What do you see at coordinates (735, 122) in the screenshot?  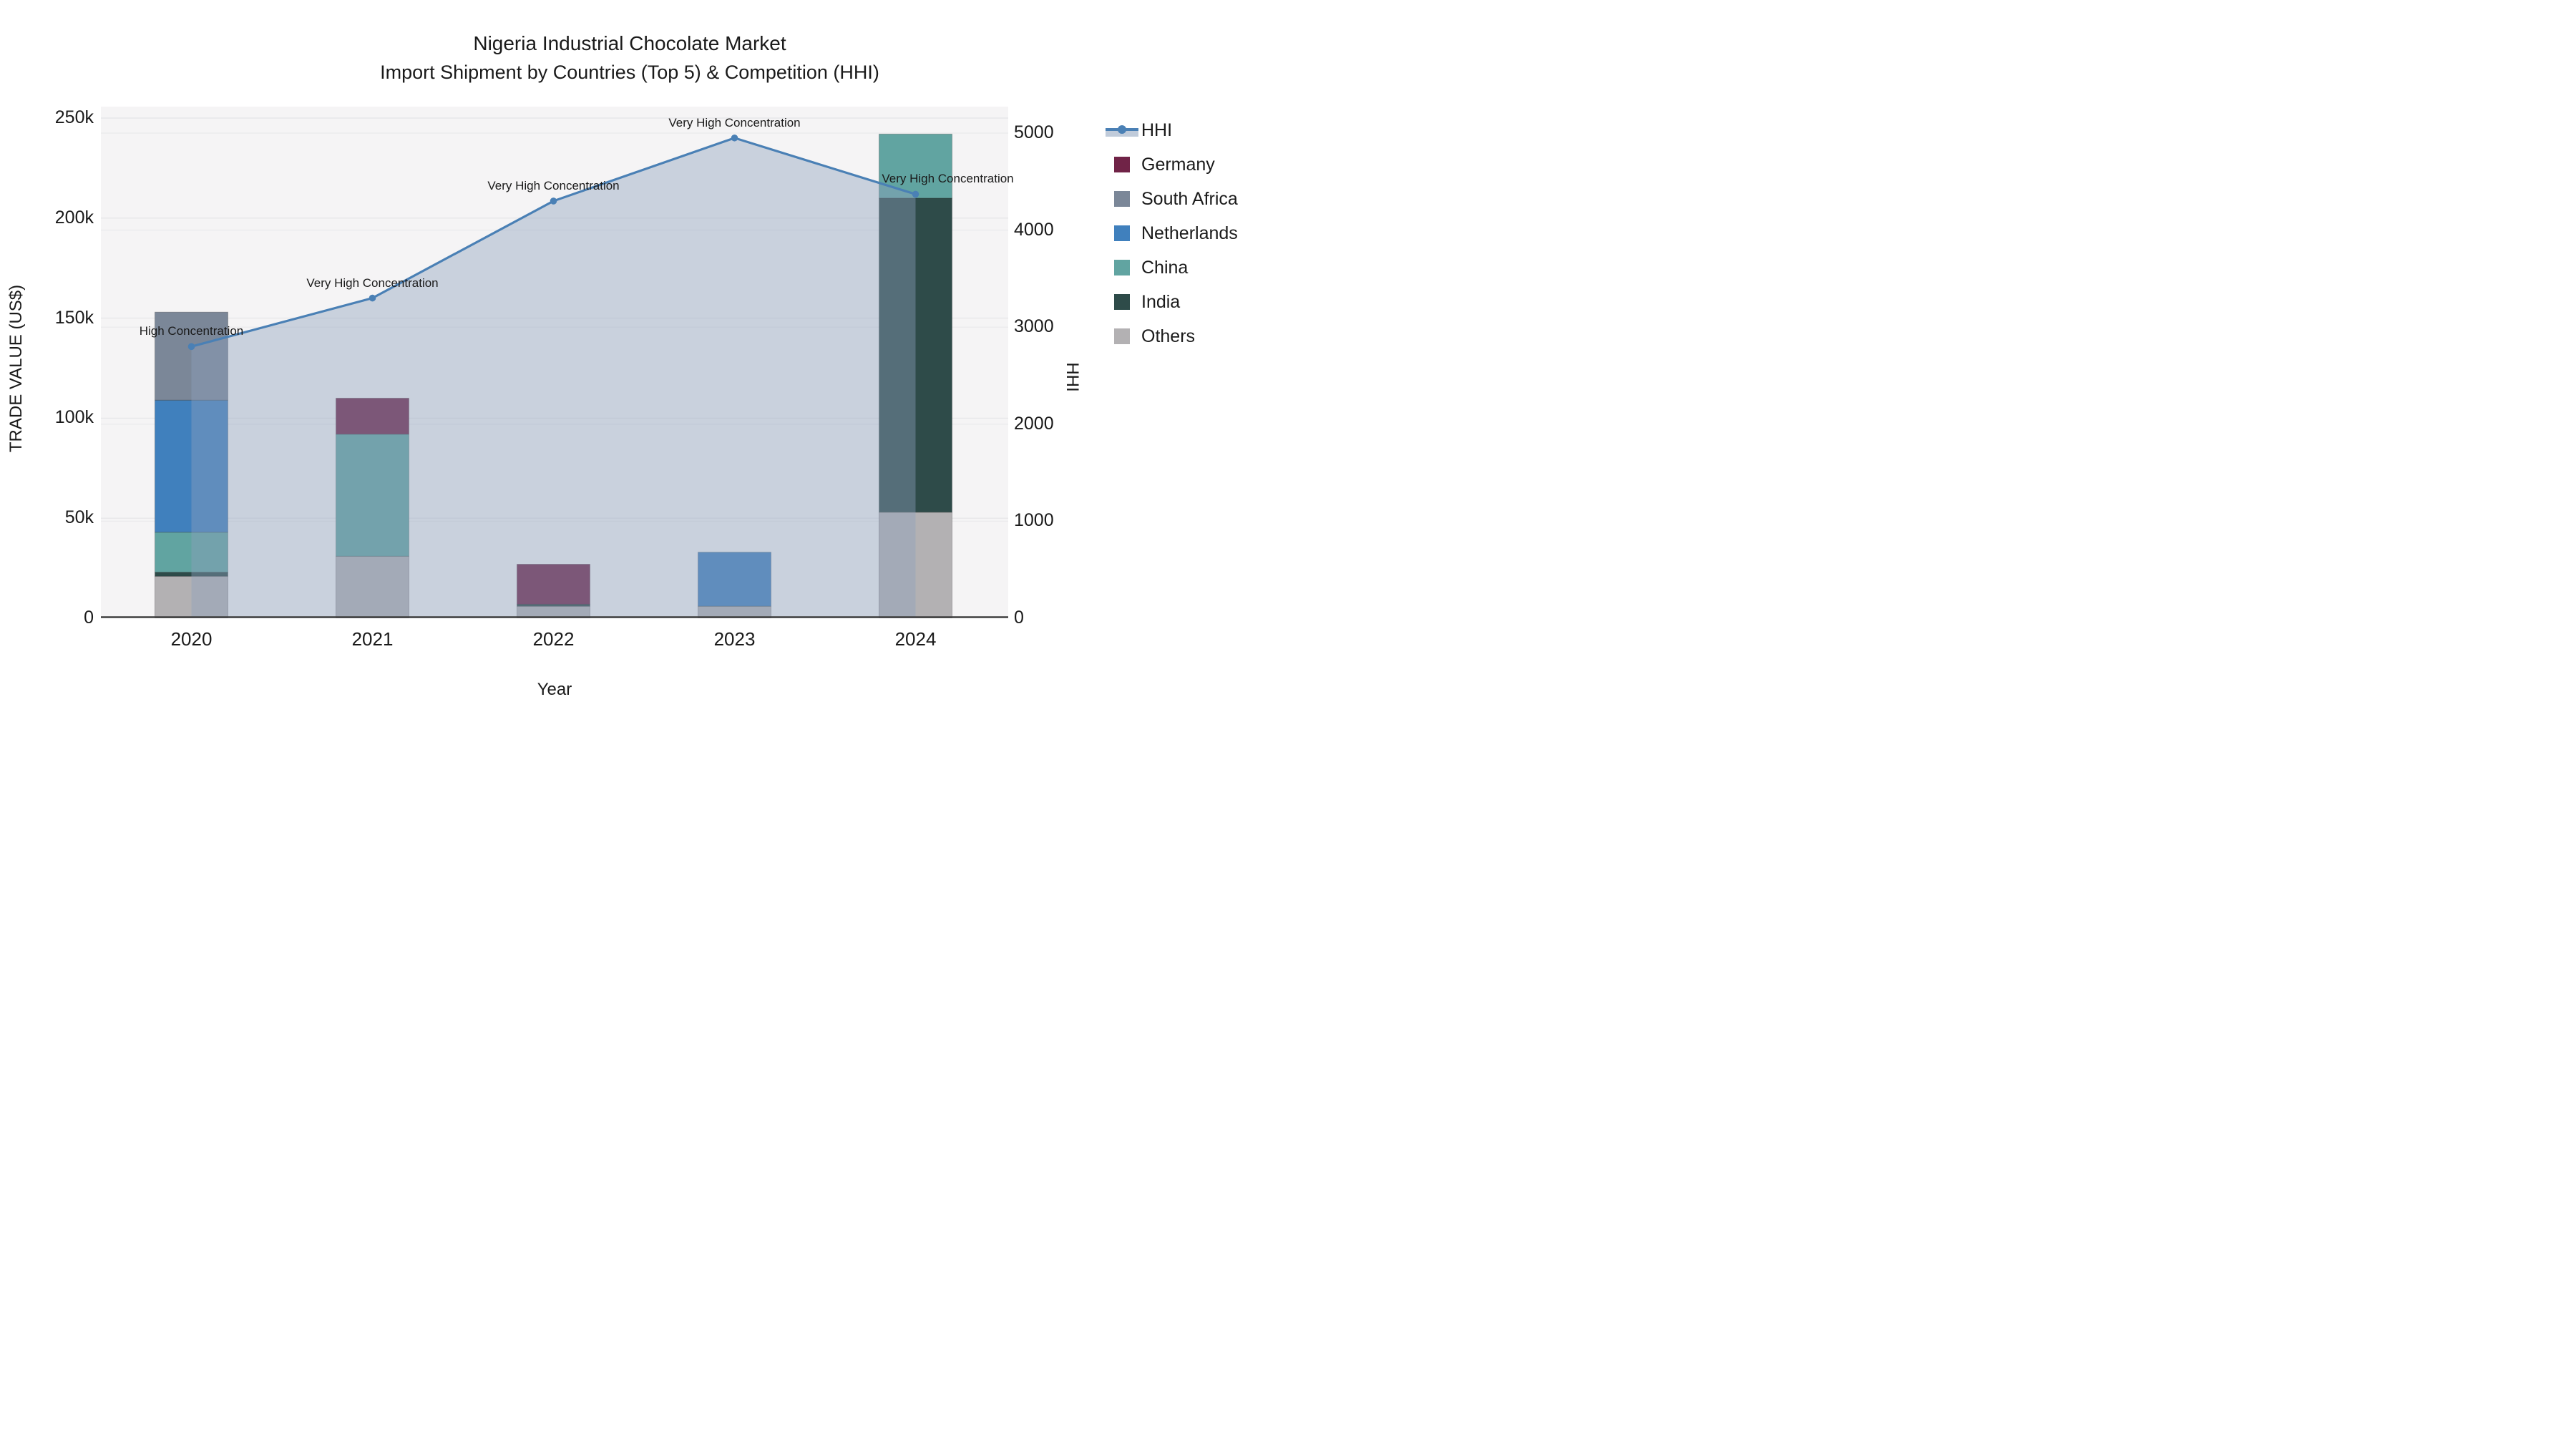 I see `annotation-label-2023: Very High Concentration` at bounding box center [735, 122].